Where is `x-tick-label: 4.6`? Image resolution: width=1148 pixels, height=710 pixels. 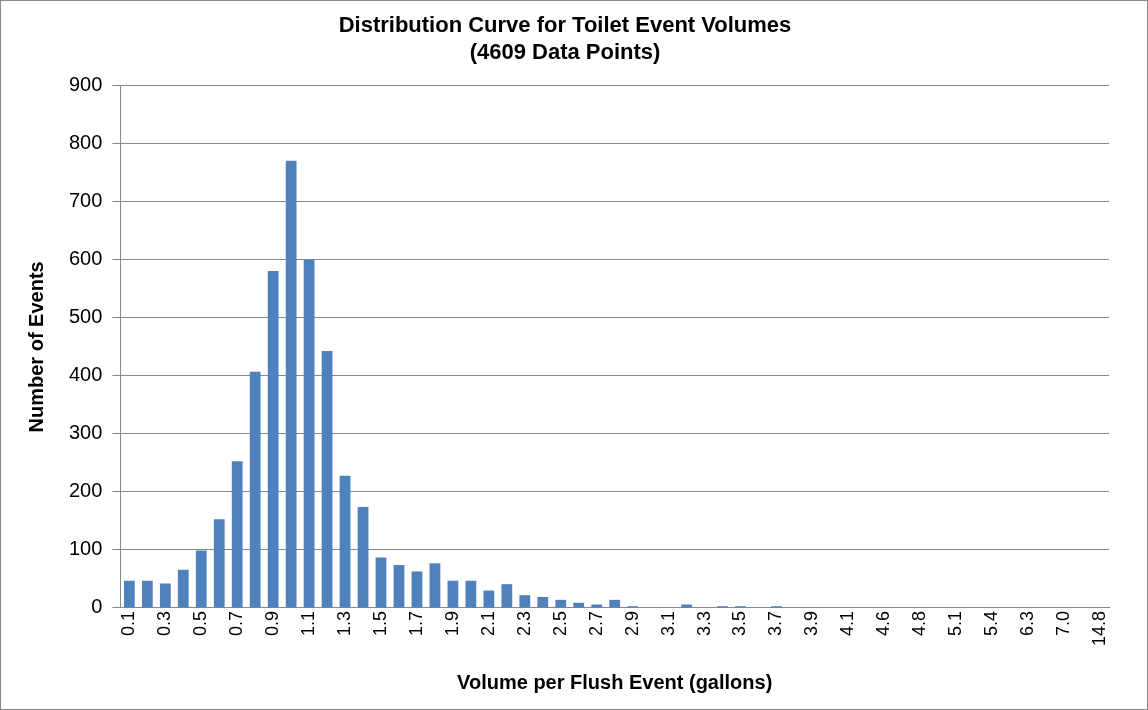
x-tick-label: 4.6 is located at coordinates (883, 623).